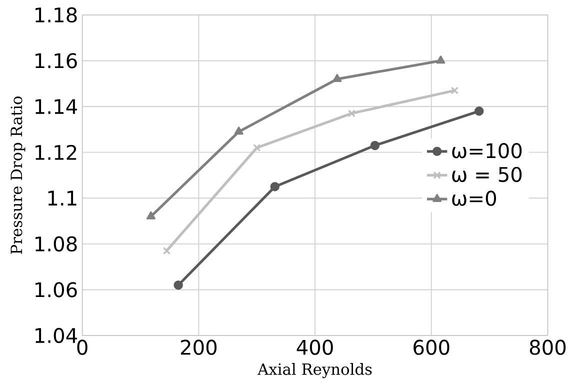  I want to click on x-axis-title: Axial Reynolds, so click(314, 370).